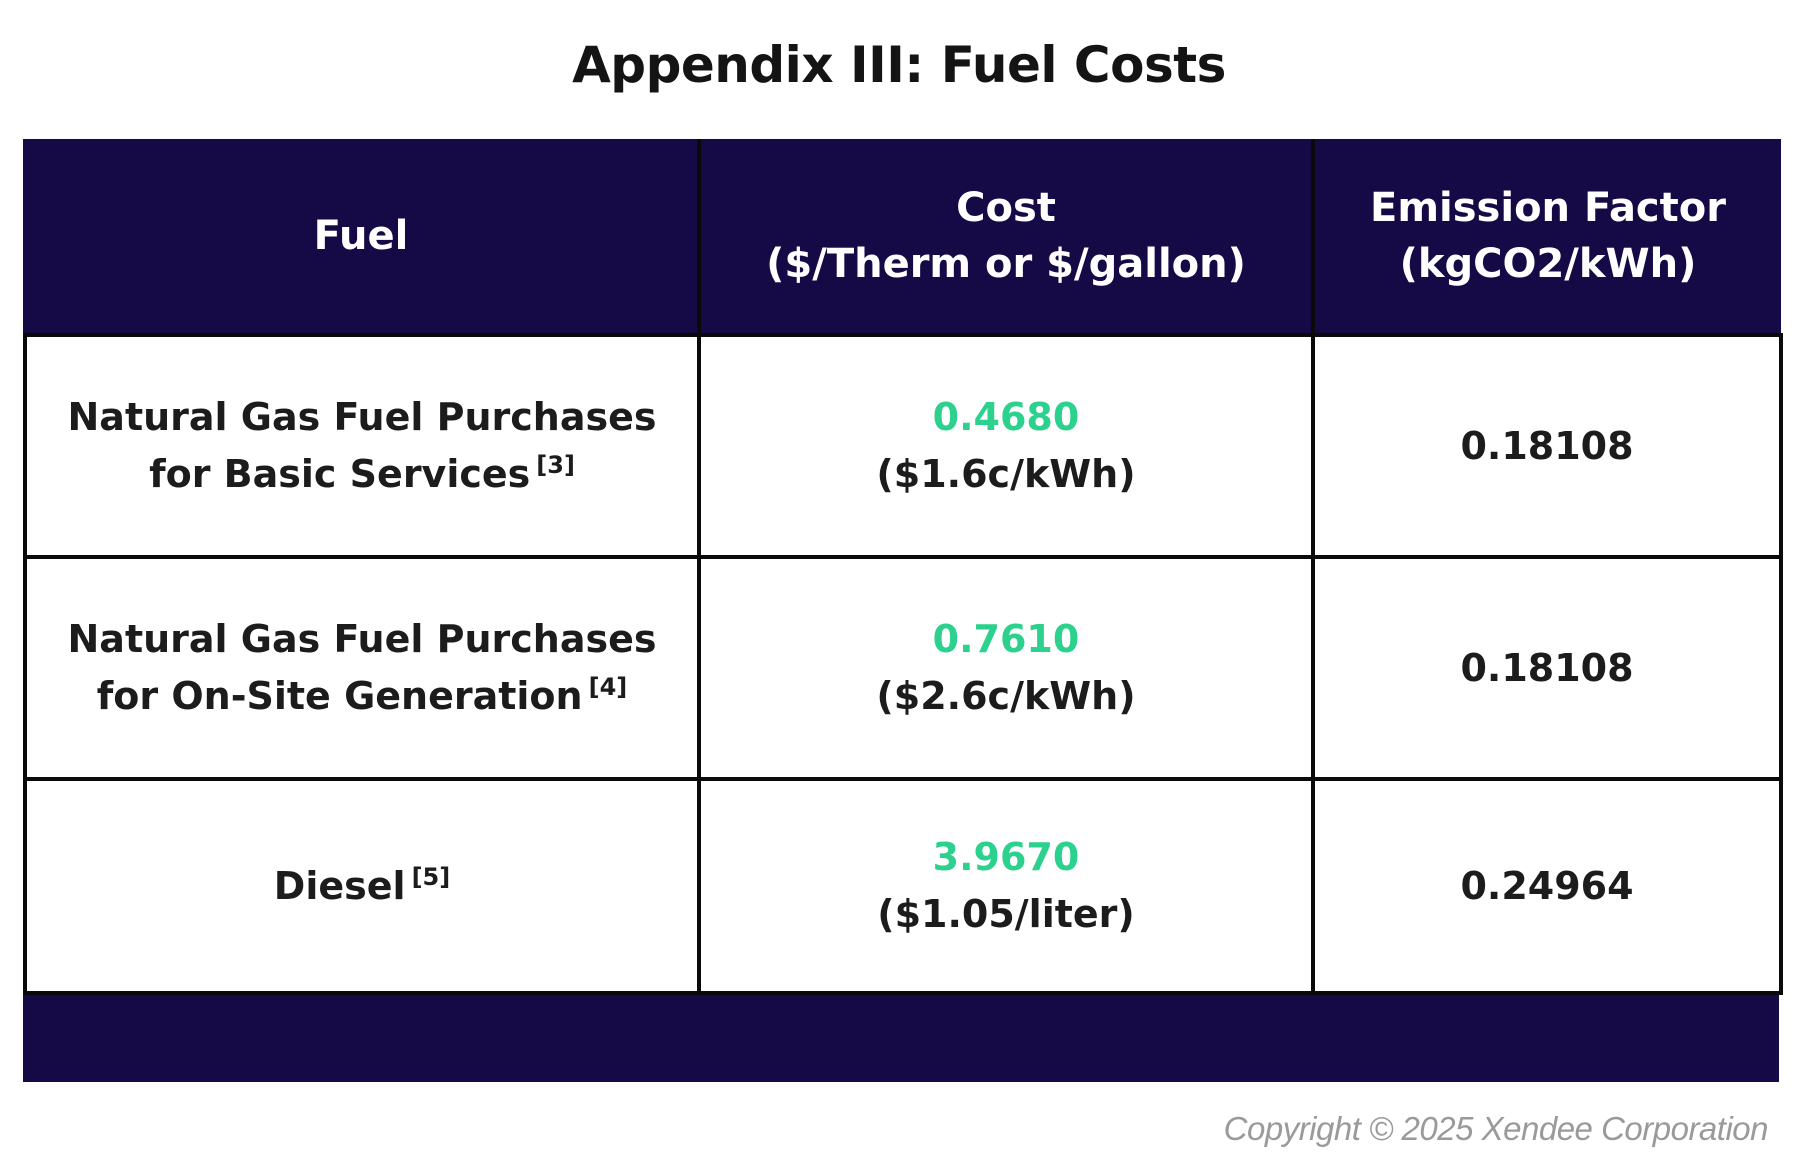 Image resolution: width=1798 pixels, height=1161 pixels. What do you see at coordinates (1006, 857) in the screenshot?
I see `cost-value: 3.9670` at bounding box center [1006, 857].